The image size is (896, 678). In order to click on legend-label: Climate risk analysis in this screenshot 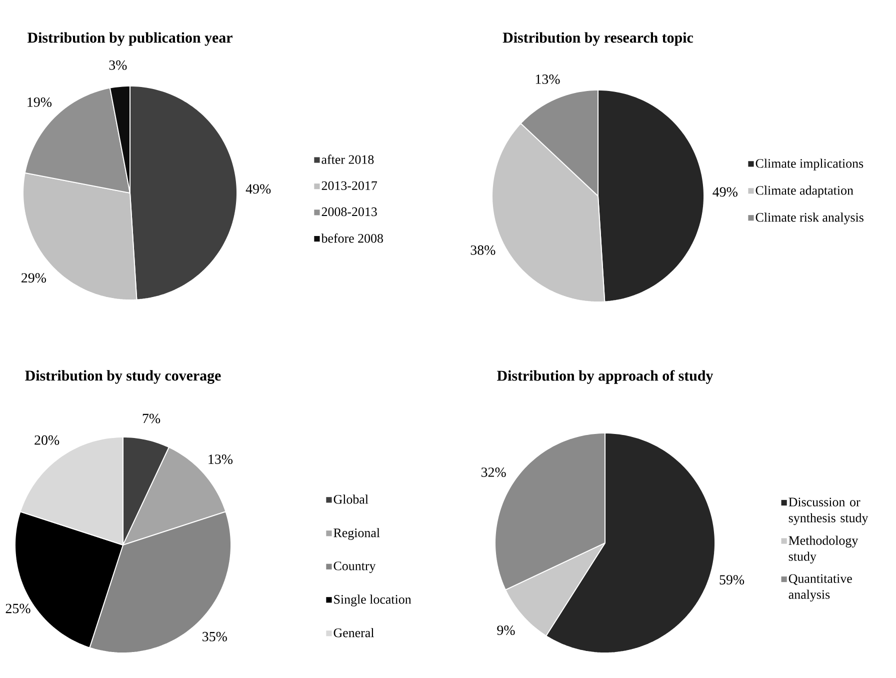, I will do `click(810, 218)`.